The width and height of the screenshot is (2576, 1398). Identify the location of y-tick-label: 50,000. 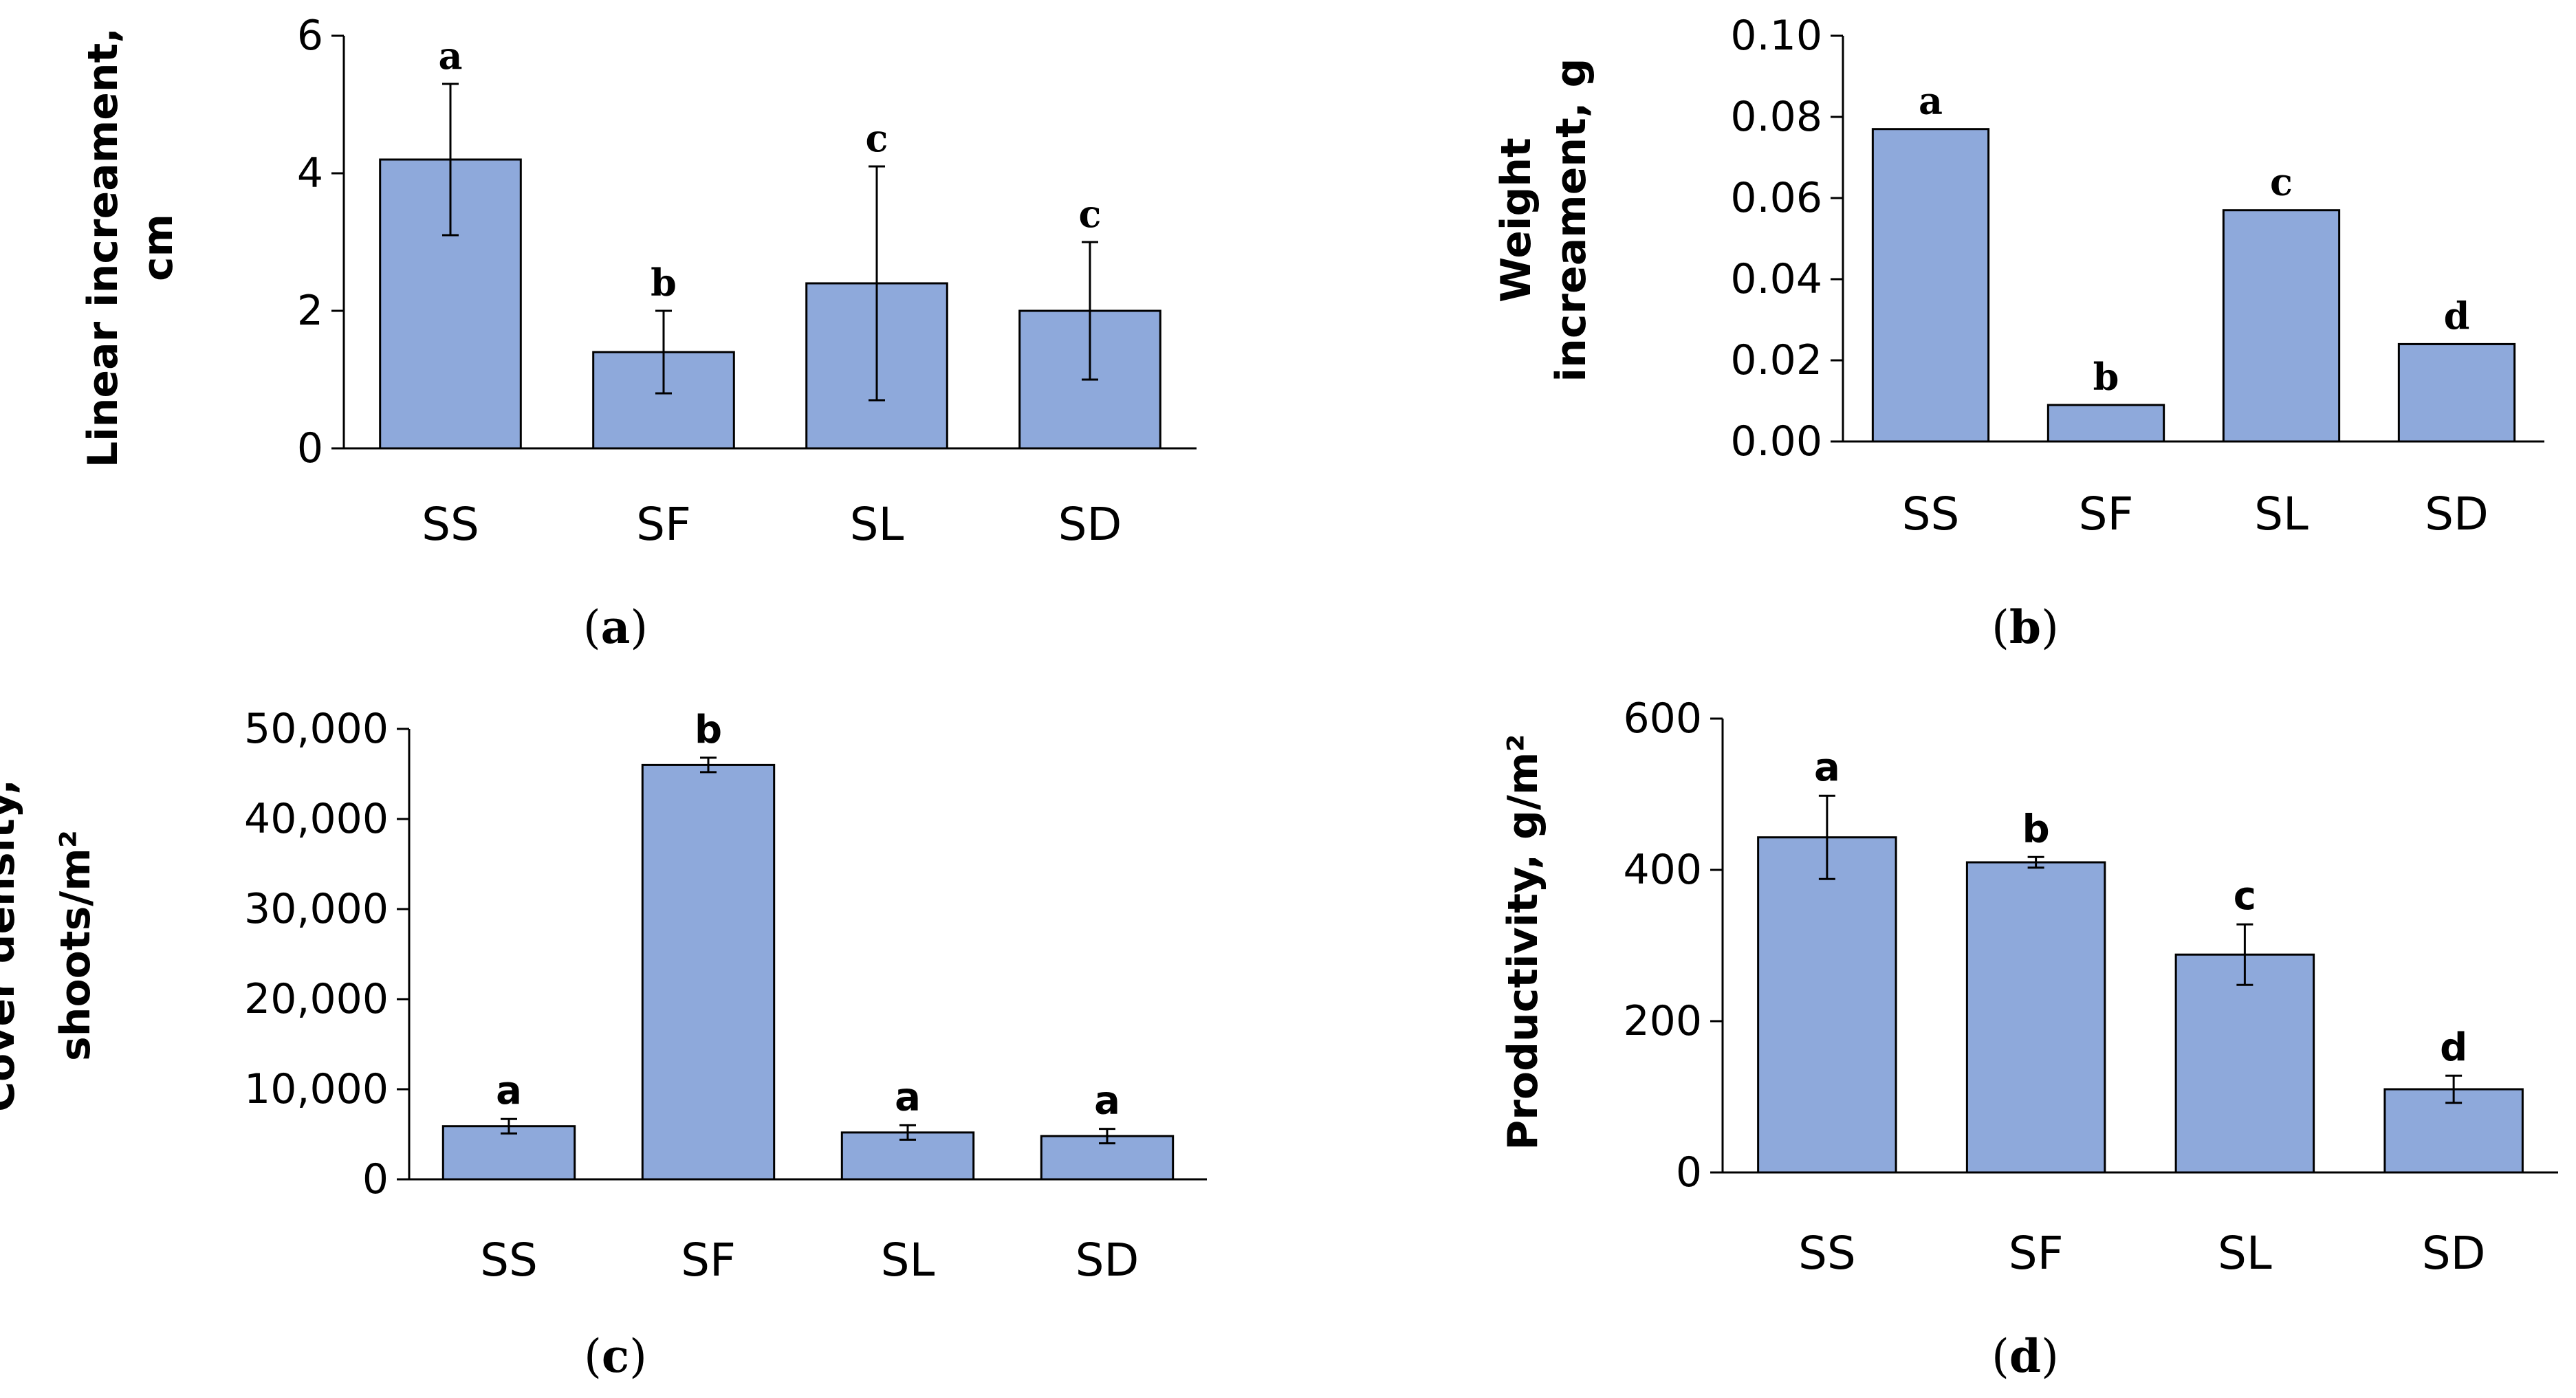
(316, 729).